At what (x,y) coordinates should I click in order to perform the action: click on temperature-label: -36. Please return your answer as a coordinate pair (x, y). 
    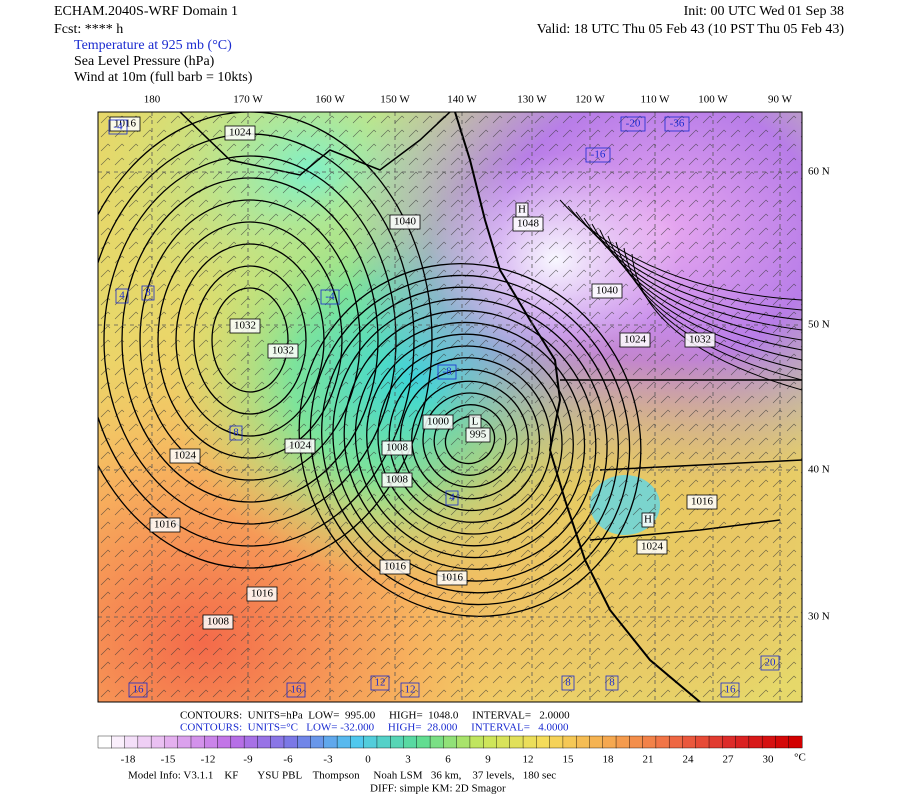
    Looking at the image, I should click on (677, 124).